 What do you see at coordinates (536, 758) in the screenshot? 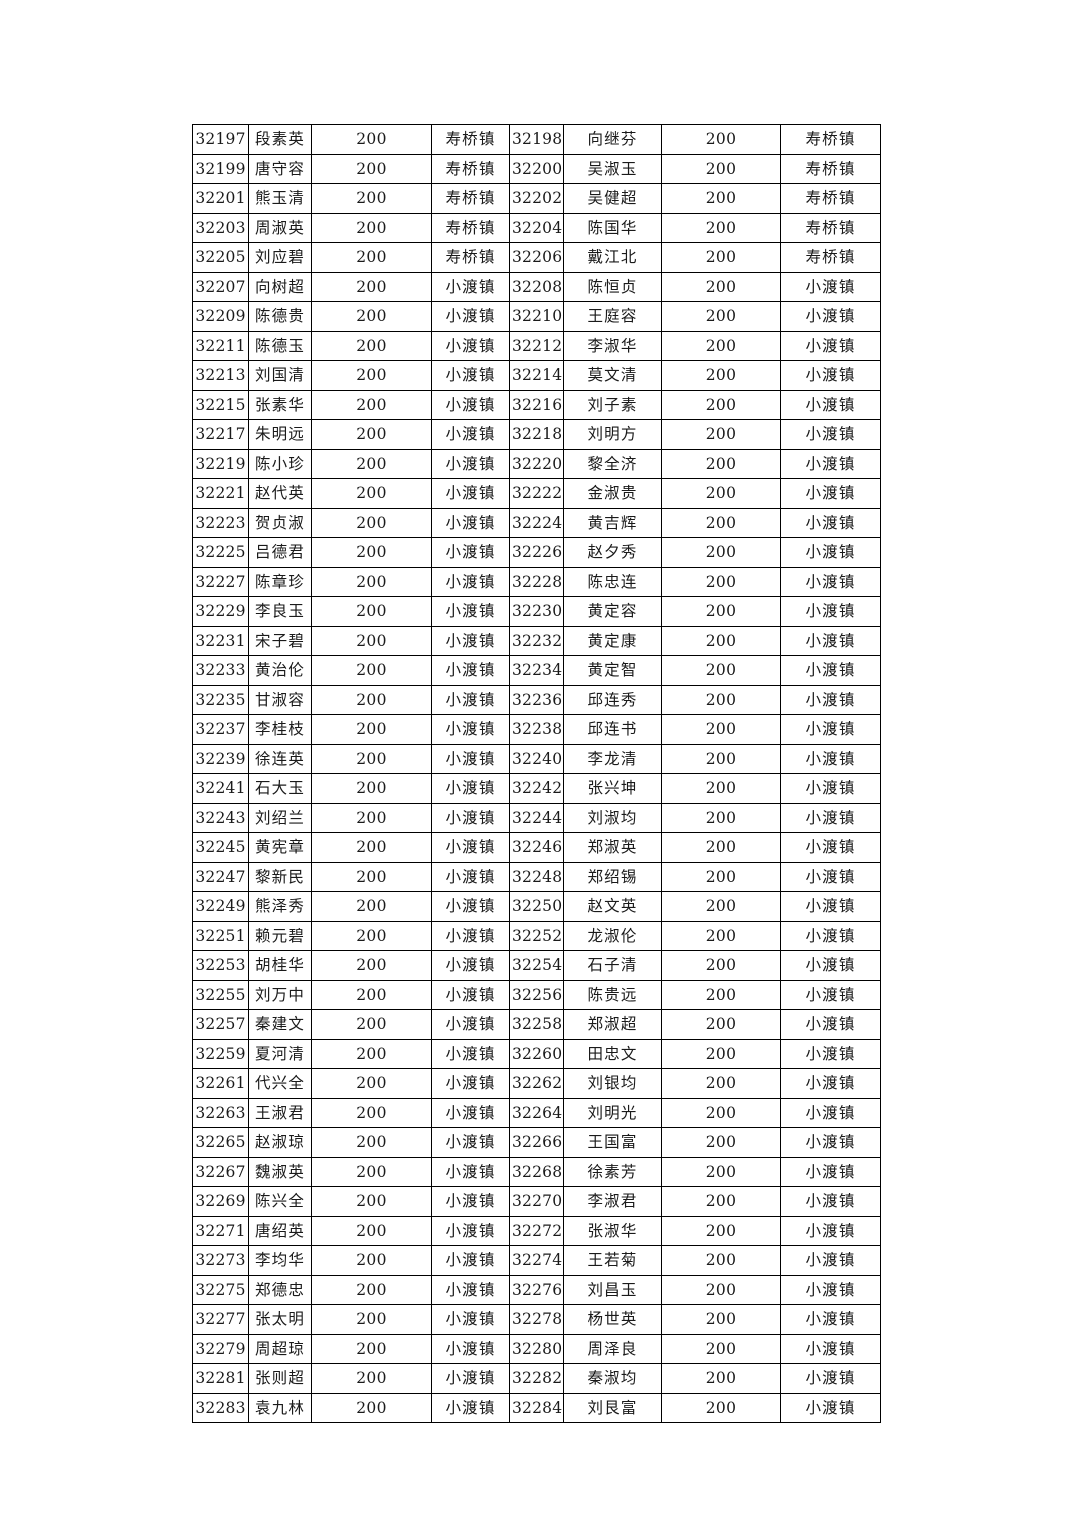
I see `cell-serial-number-right: 32240` at bounding box center [536, 758].